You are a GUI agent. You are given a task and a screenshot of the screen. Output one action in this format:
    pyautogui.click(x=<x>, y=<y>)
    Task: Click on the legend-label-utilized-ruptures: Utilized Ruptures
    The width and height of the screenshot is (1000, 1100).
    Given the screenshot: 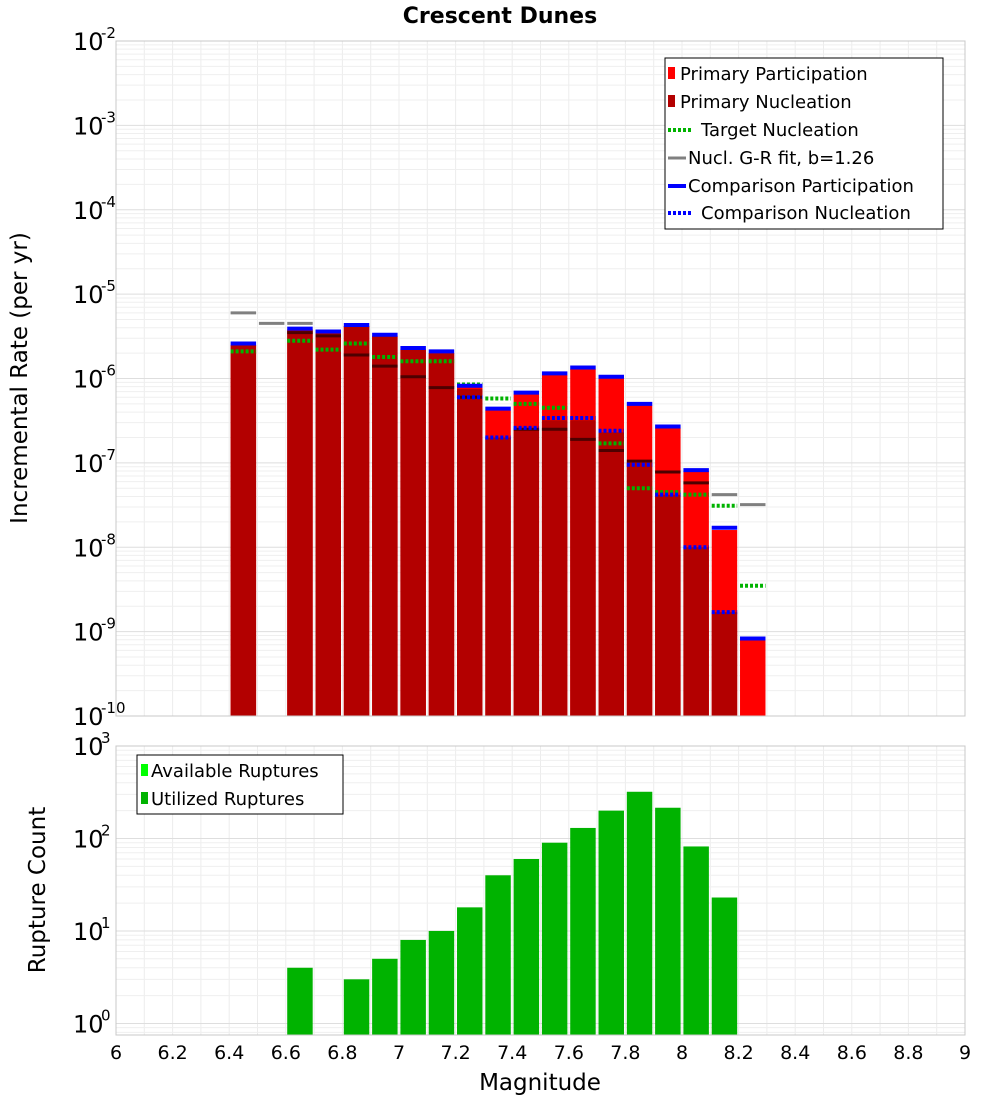 What is the action you would take?
    pyautogui.click(x=227, y=799)
    